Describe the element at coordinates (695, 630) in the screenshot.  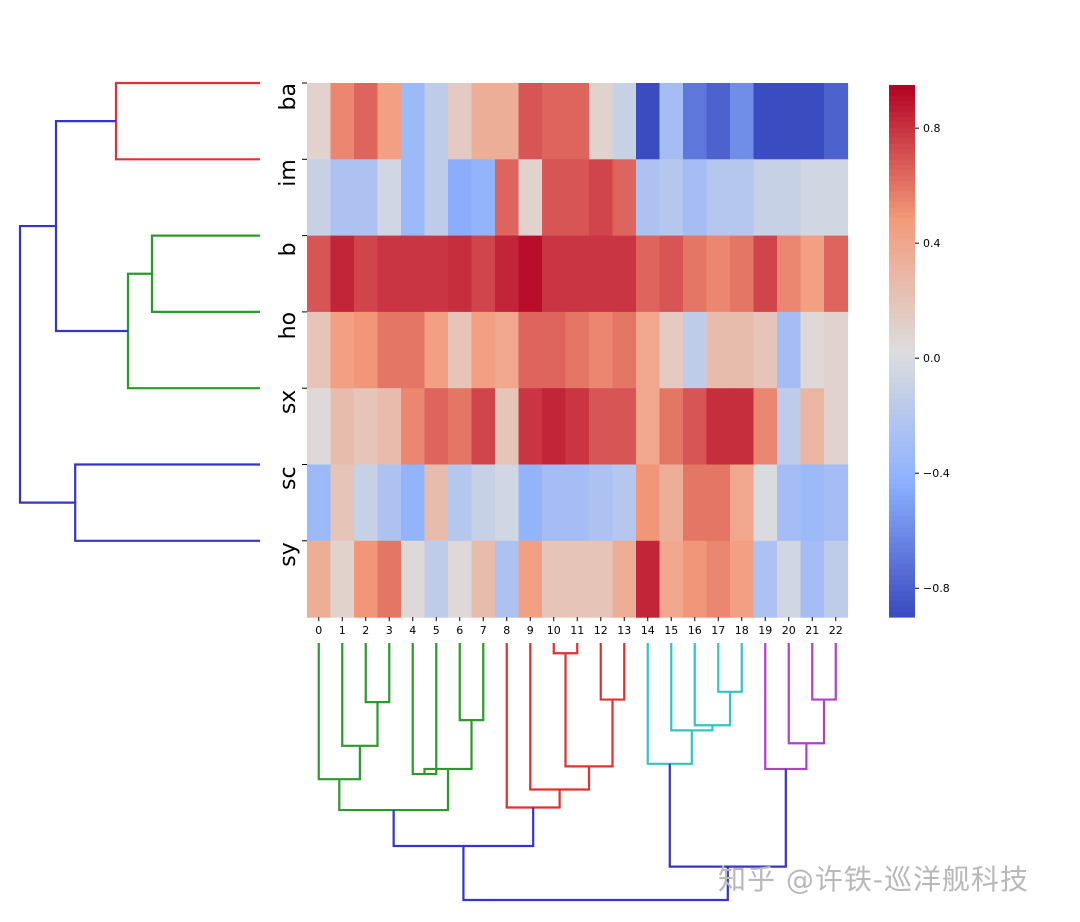
I see `col-label: 16` at that location.